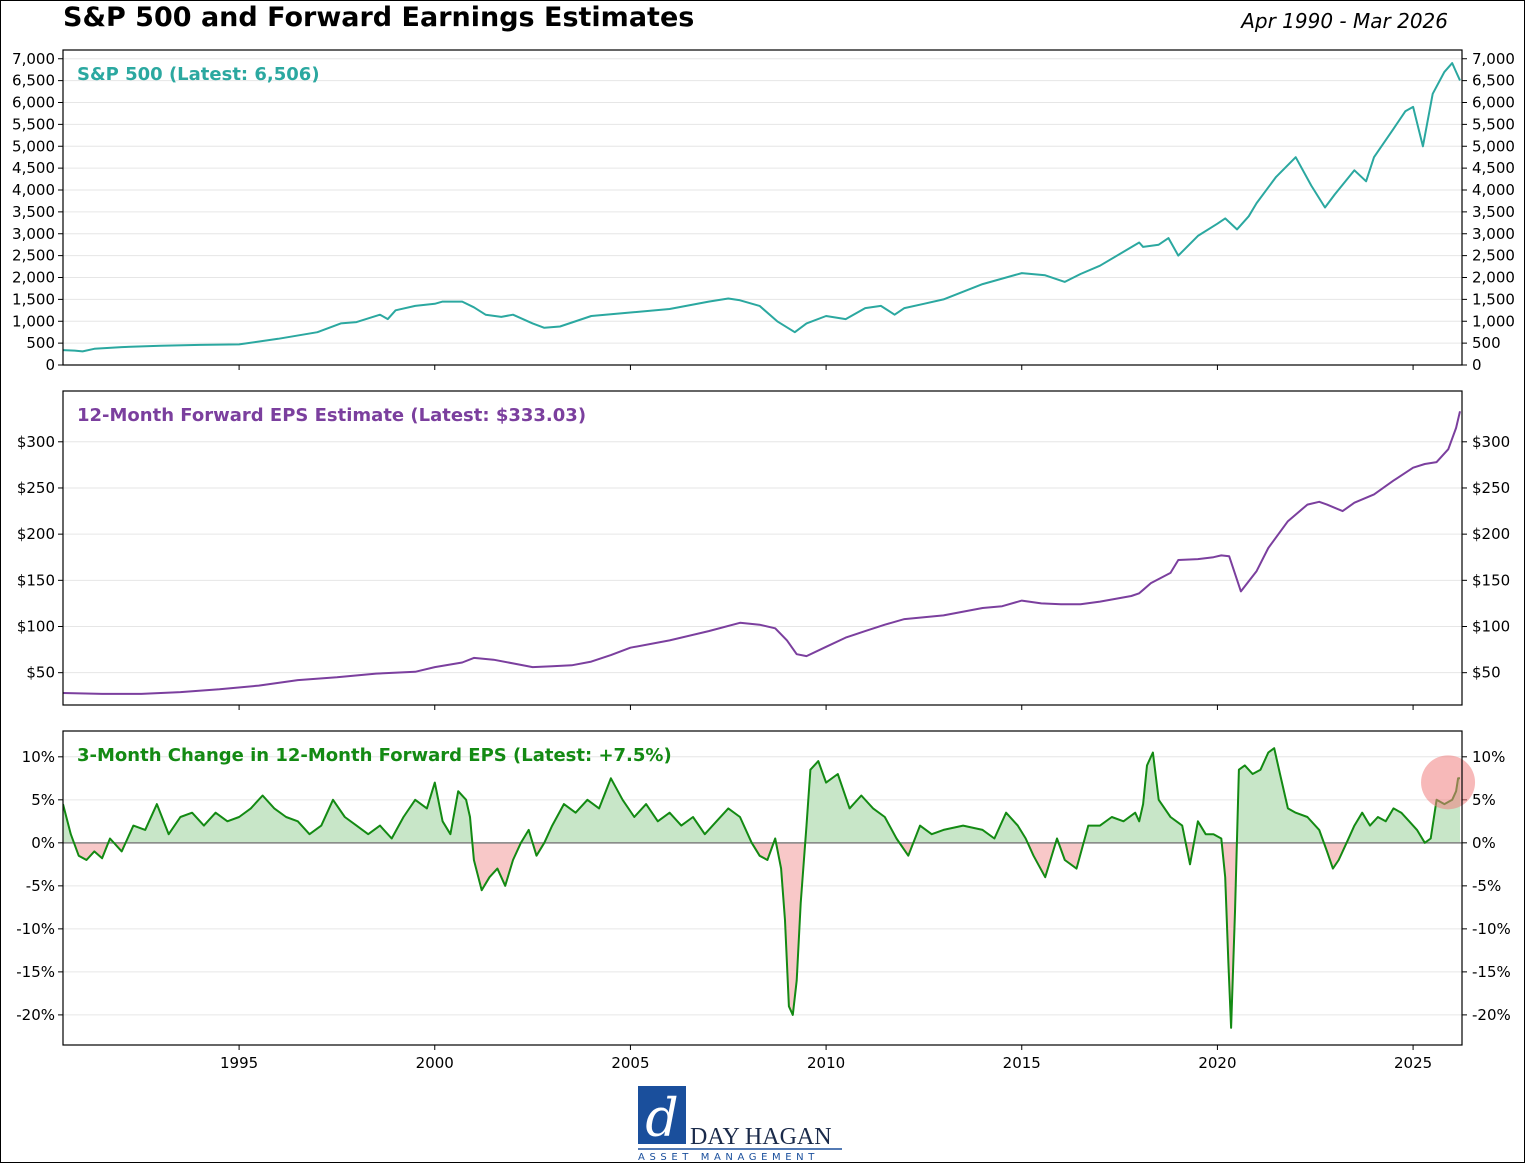 This screenshot has height=1163, width=1525. Describe the element at coordinates (33, 103) in the screenshot. I see `y-tick-label-left: 6,000` at that location.